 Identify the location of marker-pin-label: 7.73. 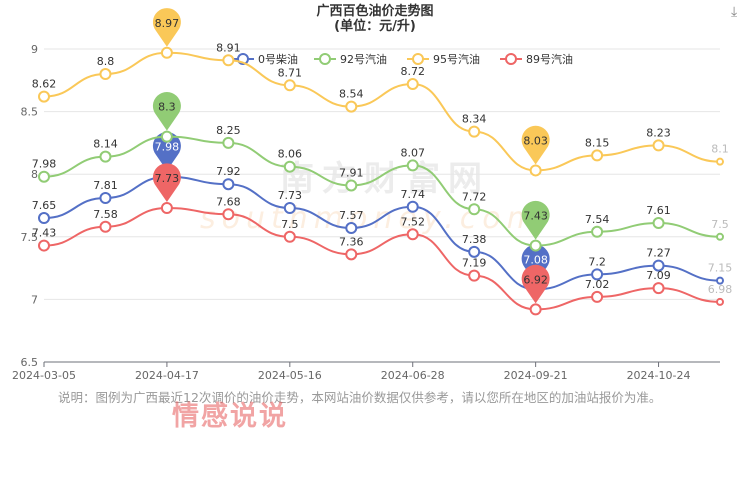
(167, 178).